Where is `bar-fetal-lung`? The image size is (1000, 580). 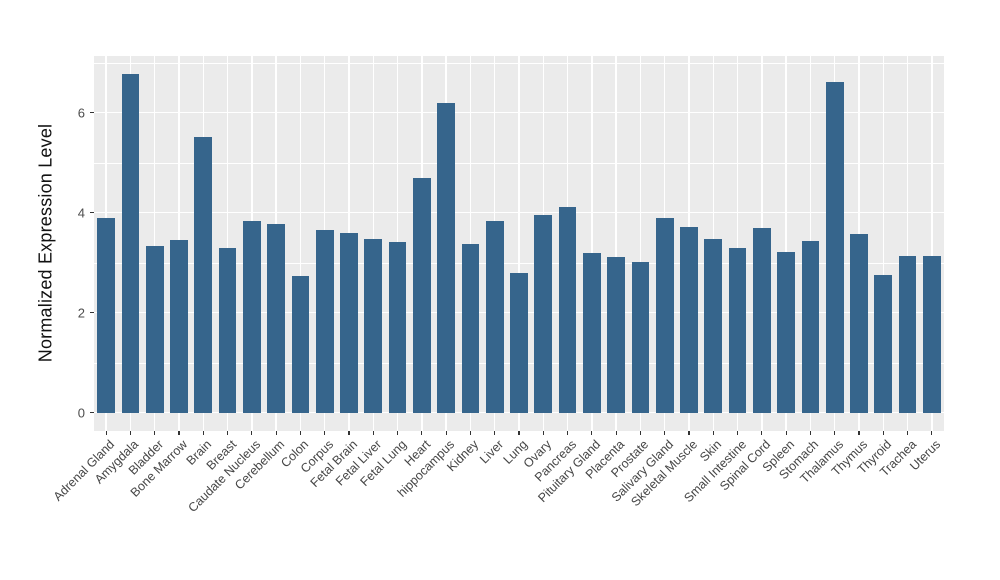
bar-fetal-lung is located at coordinates (397, 327).